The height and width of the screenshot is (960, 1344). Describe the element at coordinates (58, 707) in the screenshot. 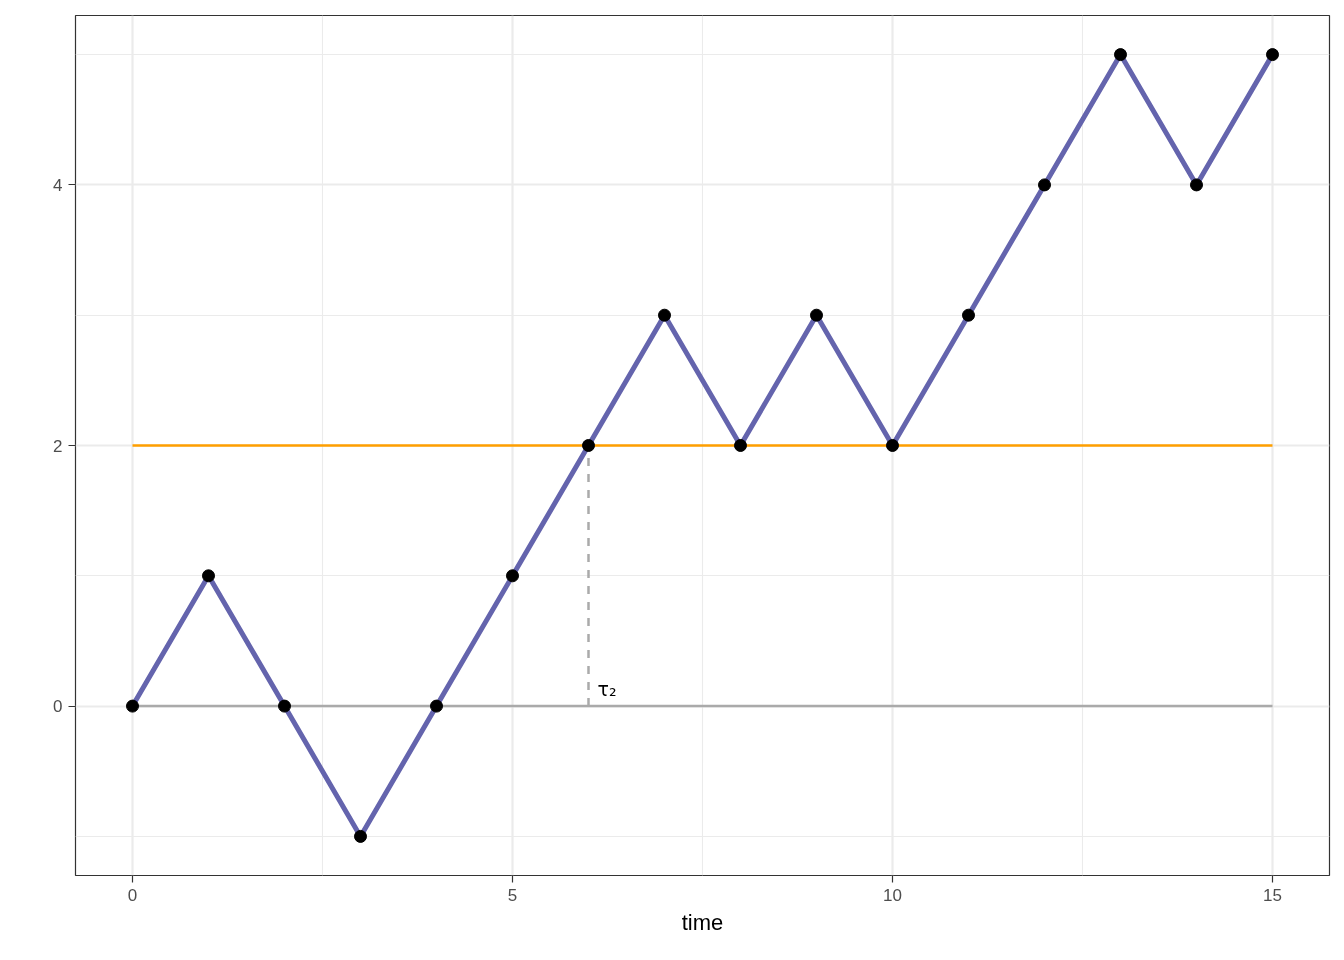

I see `y-tick-label: 0` at that location.